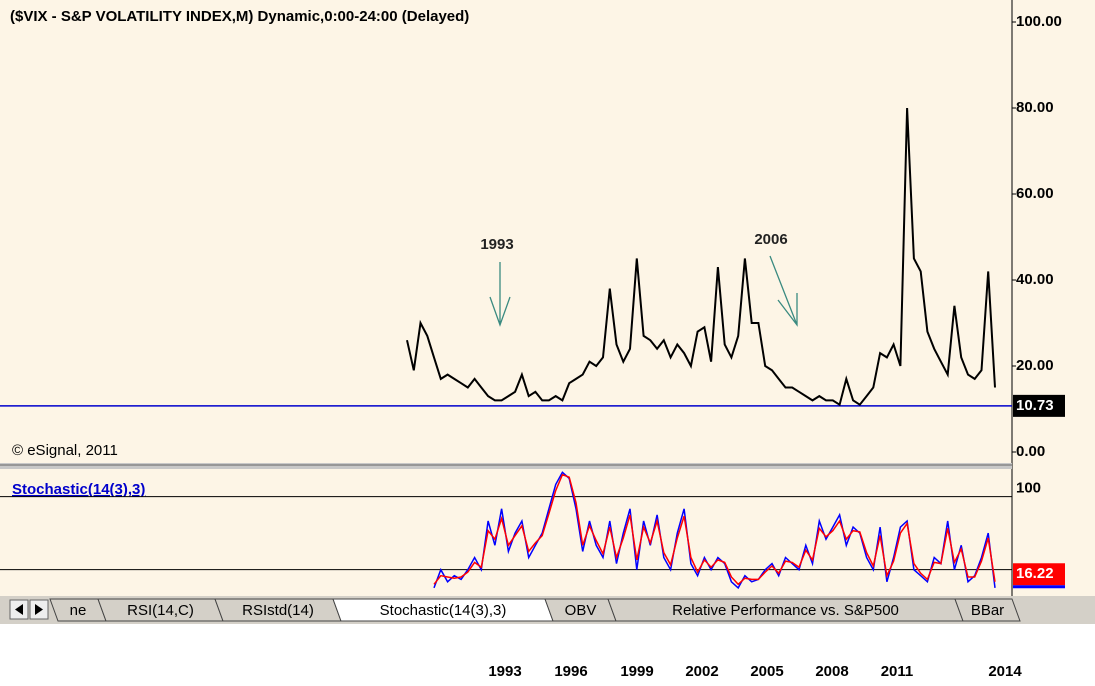 The height and width of the screenshot is (686, 1095). What do you see at coordinates (636, 671) in the screenshot?
I see `x-tick-label: 1999` at bounding box center [636, 671].